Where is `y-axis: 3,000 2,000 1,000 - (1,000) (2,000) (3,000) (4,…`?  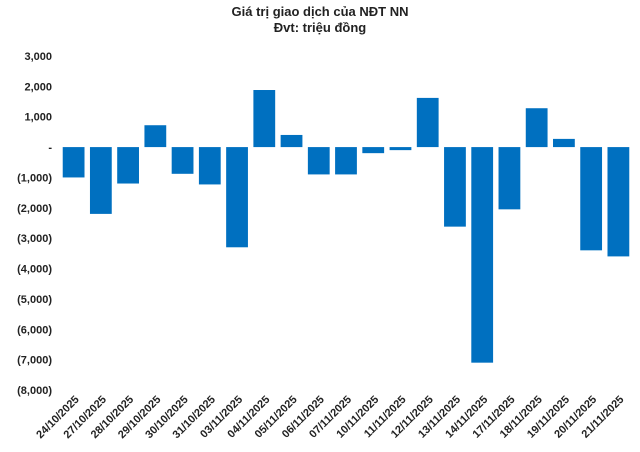
y-axis: 3,000 2,000 1,000 - (1,000) (2,000) (3,000) (4,… is located at coordinates (34, 224).